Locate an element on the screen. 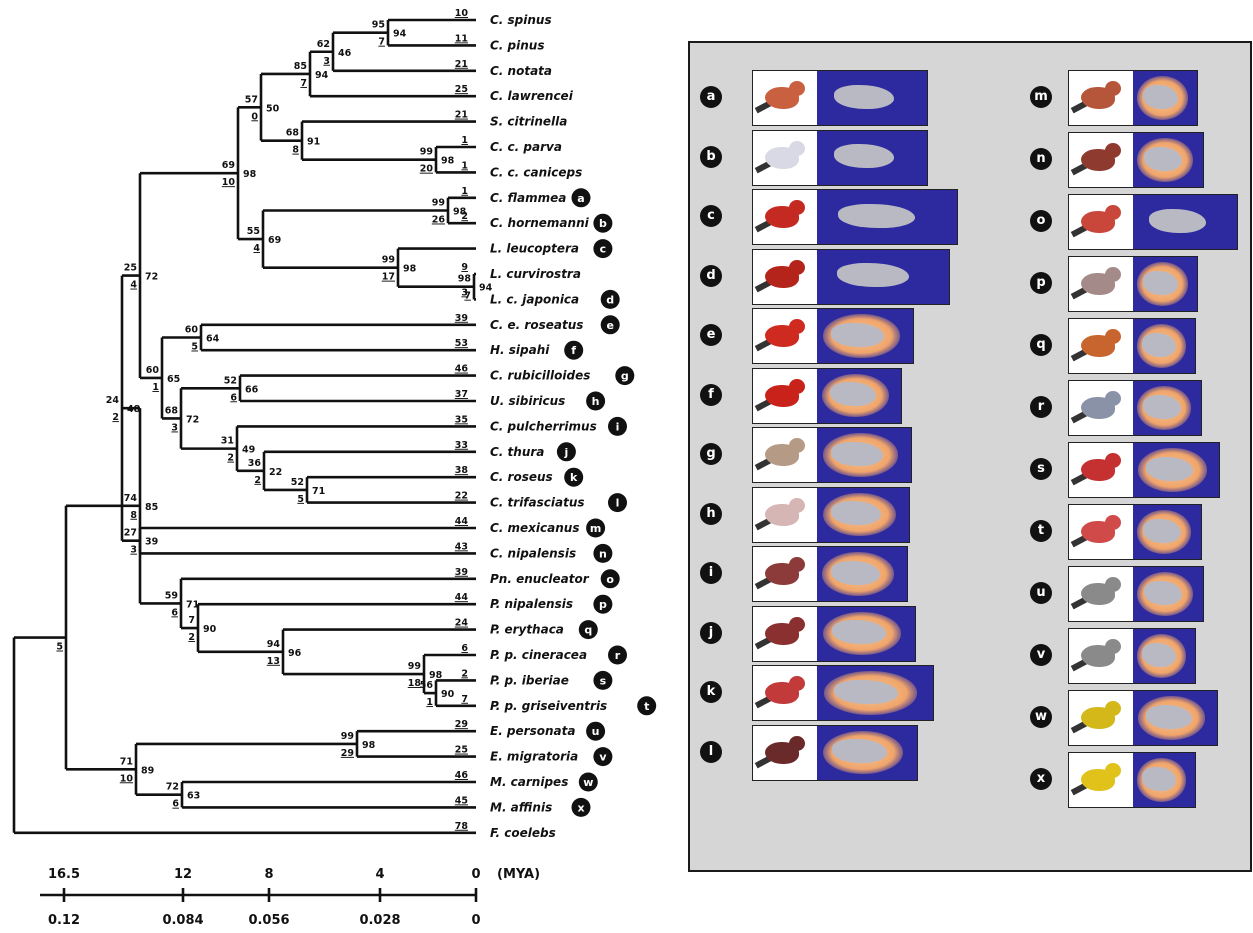 The width and height of the screenshot is (1253, 933). bremer-support: 1 is located at coordinates (155, 387).